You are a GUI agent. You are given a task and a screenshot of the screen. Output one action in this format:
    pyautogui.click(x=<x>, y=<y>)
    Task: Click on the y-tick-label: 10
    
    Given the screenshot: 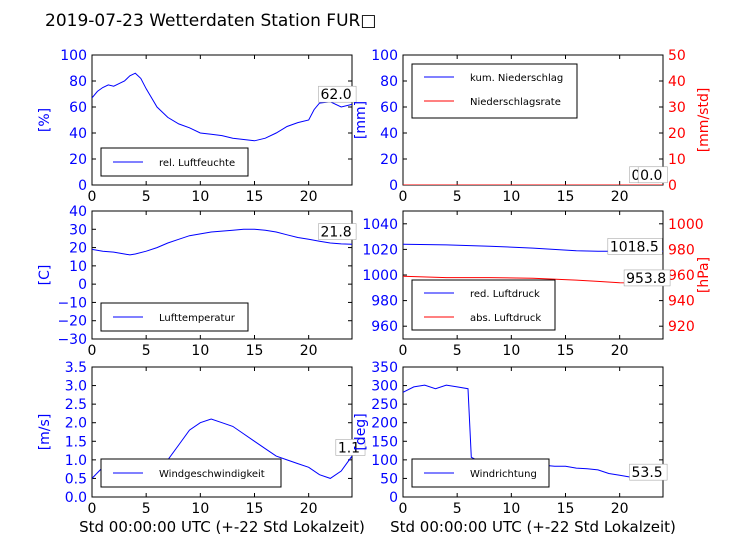 What is the action you would take?
    pyautogui.click(x=78, y=267)
    